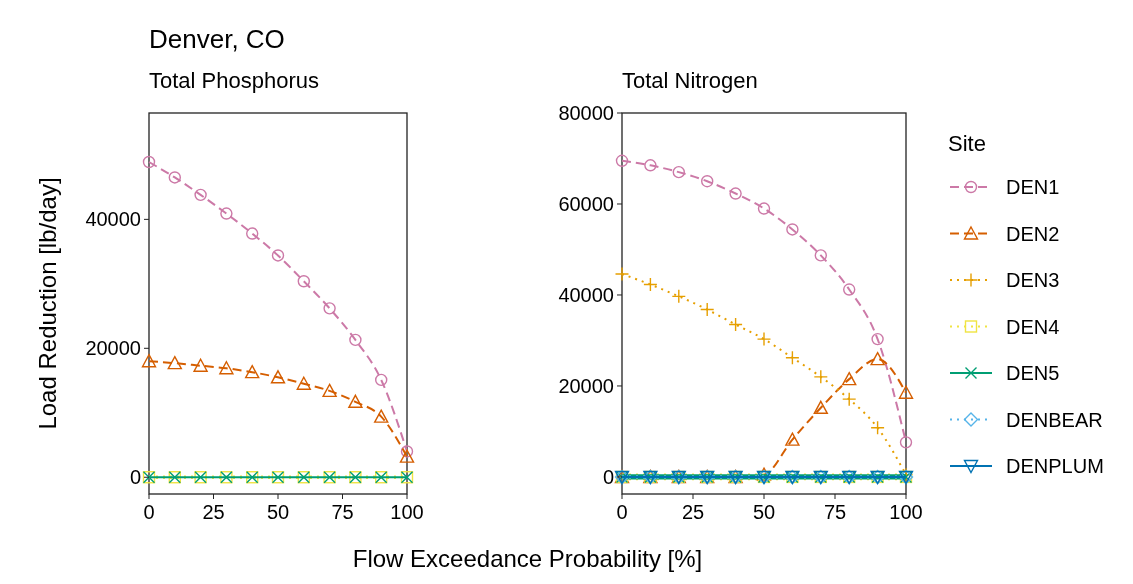  I want to click on chart-subtitle: Total Phosphorus, so click(234, 80).